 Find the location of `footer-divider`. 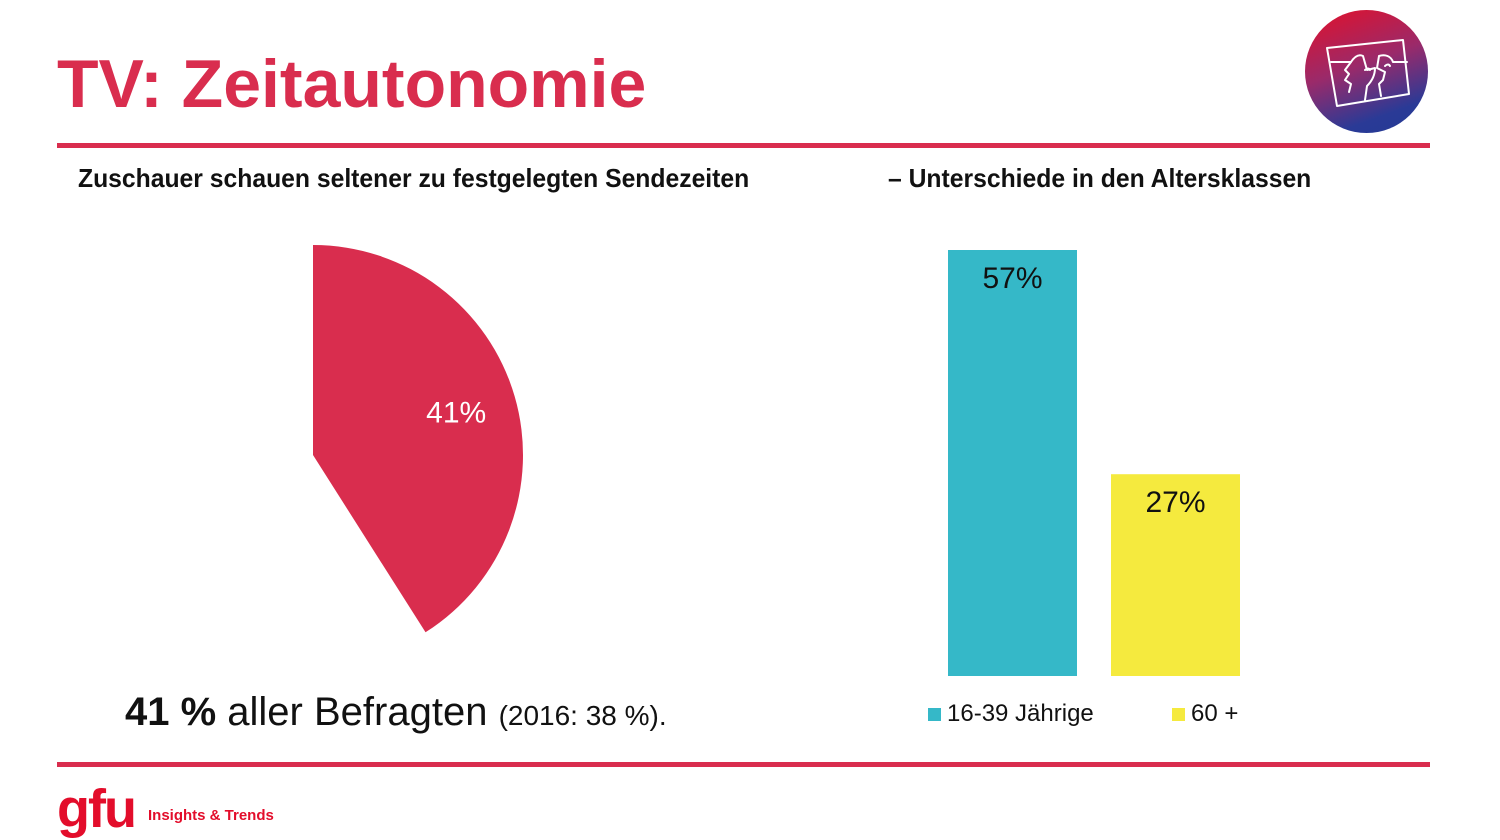

footer-divider is located at coordinates (743, 764).